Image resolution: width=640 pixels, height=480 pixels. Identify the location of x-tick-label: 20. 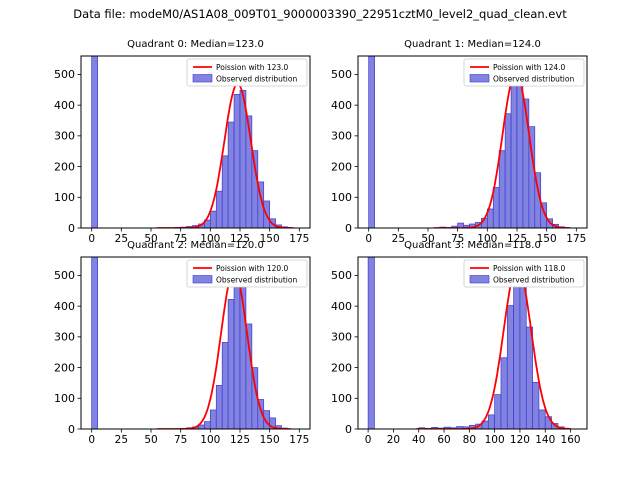
(393, 440).